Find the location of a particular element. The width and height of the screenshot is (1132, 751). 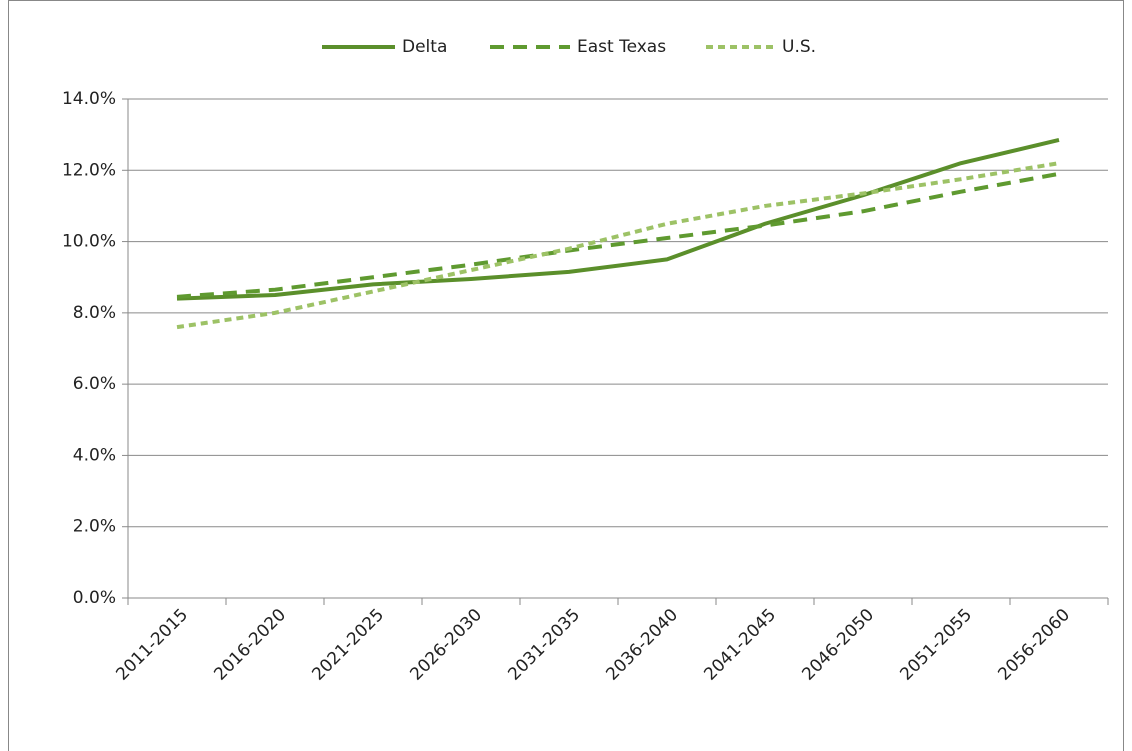

y-tick-label: 4.0% is located at coordinates (94, 455).